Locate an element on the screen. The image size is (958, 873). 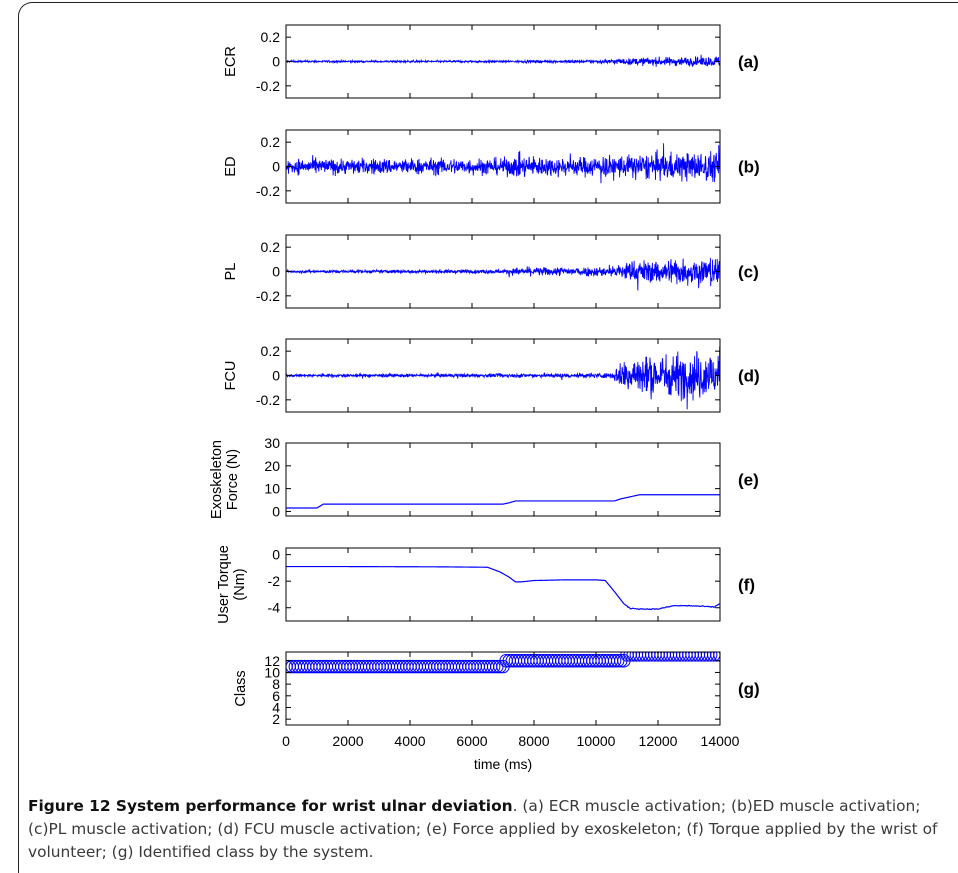
panel-d-label: (d) is located at coordinates (749, 376).